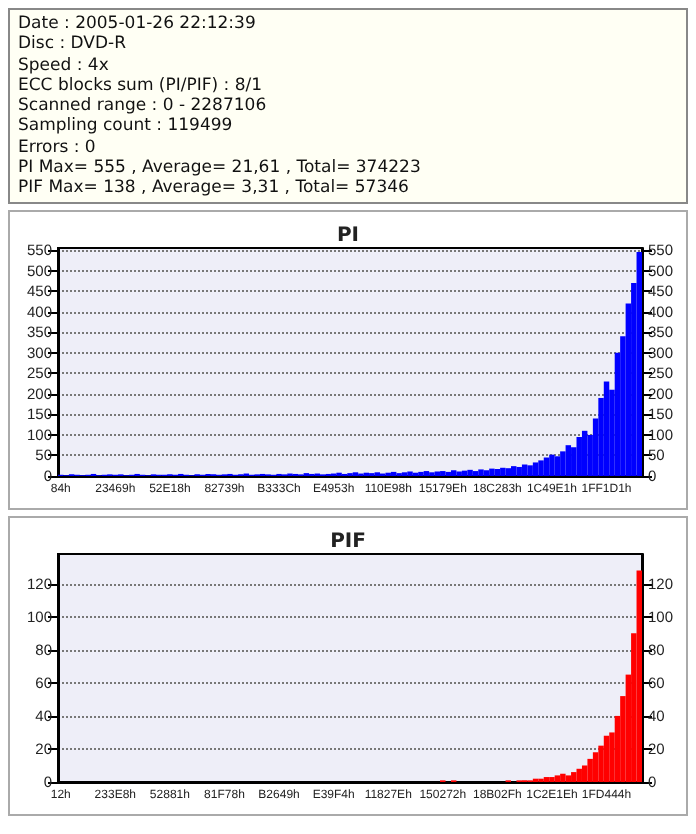 The height and width of the screenshot is (834, 696). Describe the element at coordinates (220, 168) in the screenshot. I see `text: PI Max= 555 , Average= 21,61 , Total= 374223` at that location.